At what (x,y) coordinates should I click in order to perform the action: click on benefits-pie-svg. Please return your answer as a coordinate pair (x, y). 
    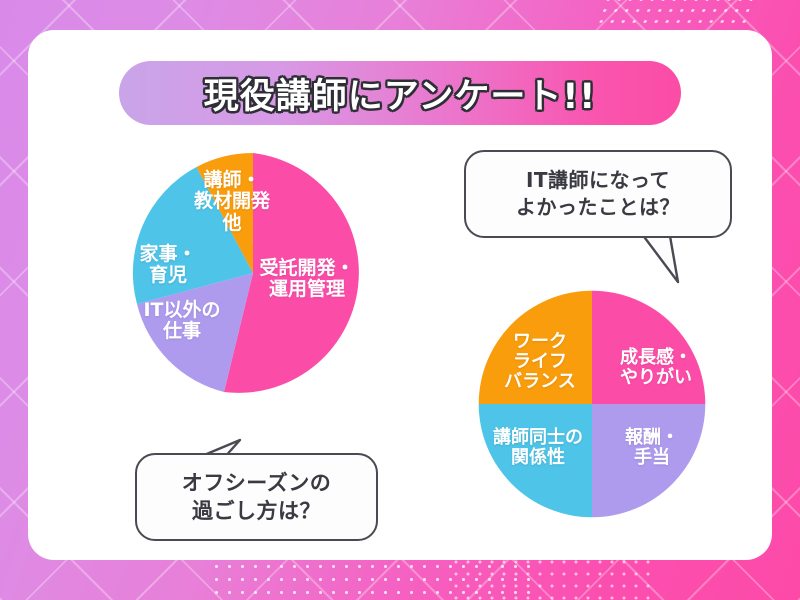
    Looking at the image, I should click on (592, 404).